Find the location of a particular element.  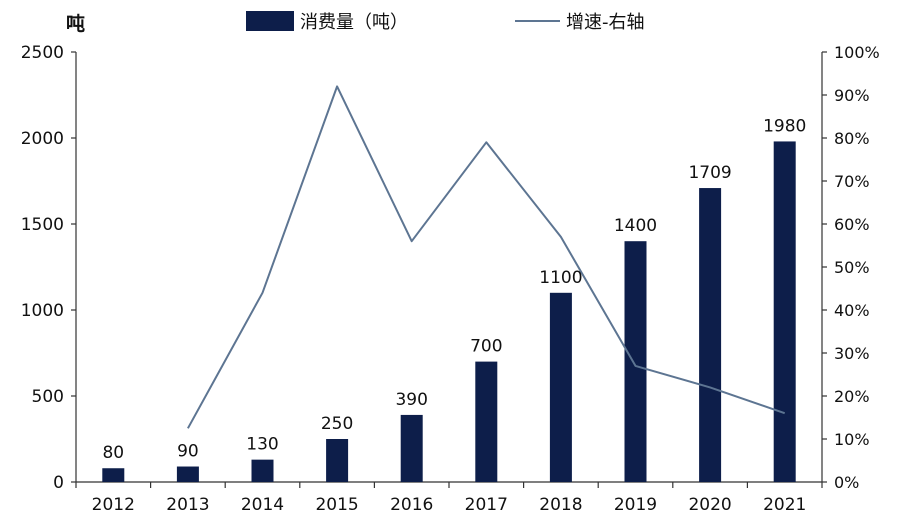

bar-data-label: 90 is located at coordinates (188, 452).